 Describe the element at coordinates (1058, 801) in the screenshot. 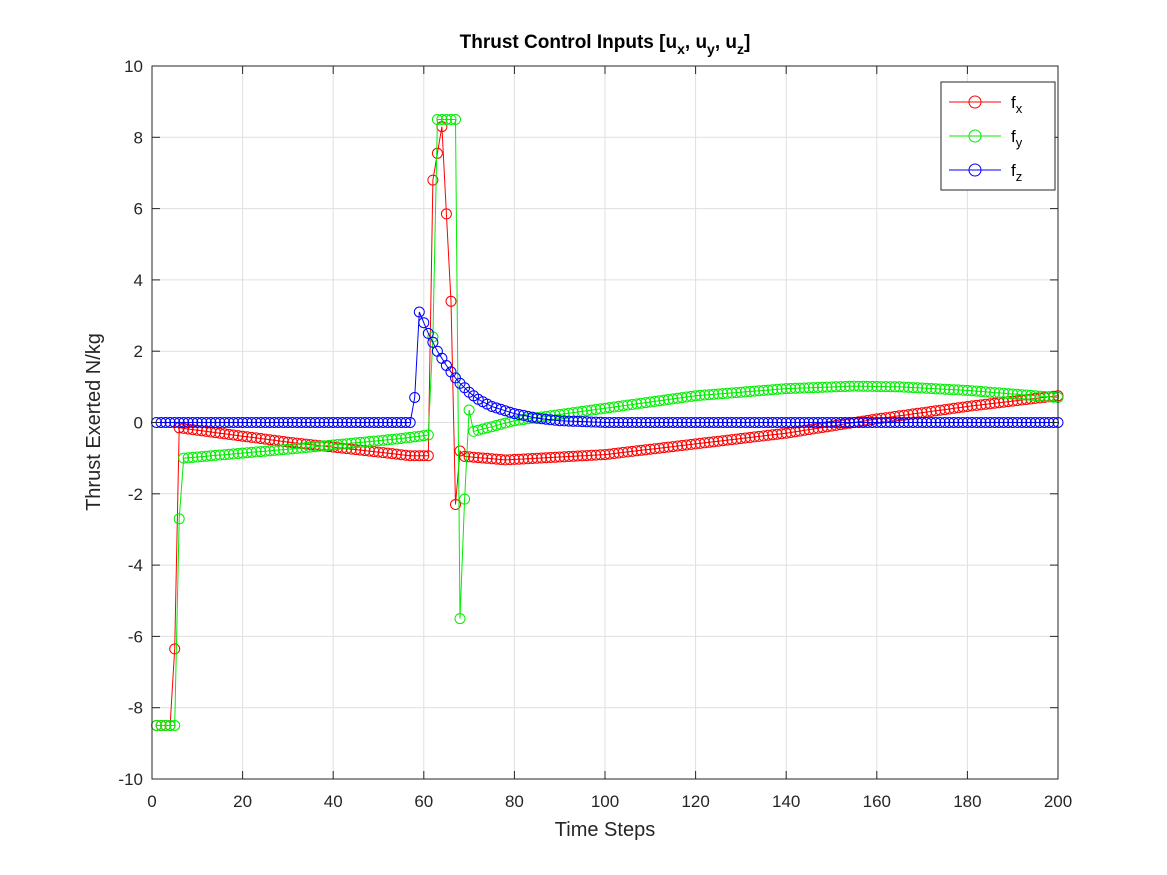

I see `x-tick-label: 200` at that location.